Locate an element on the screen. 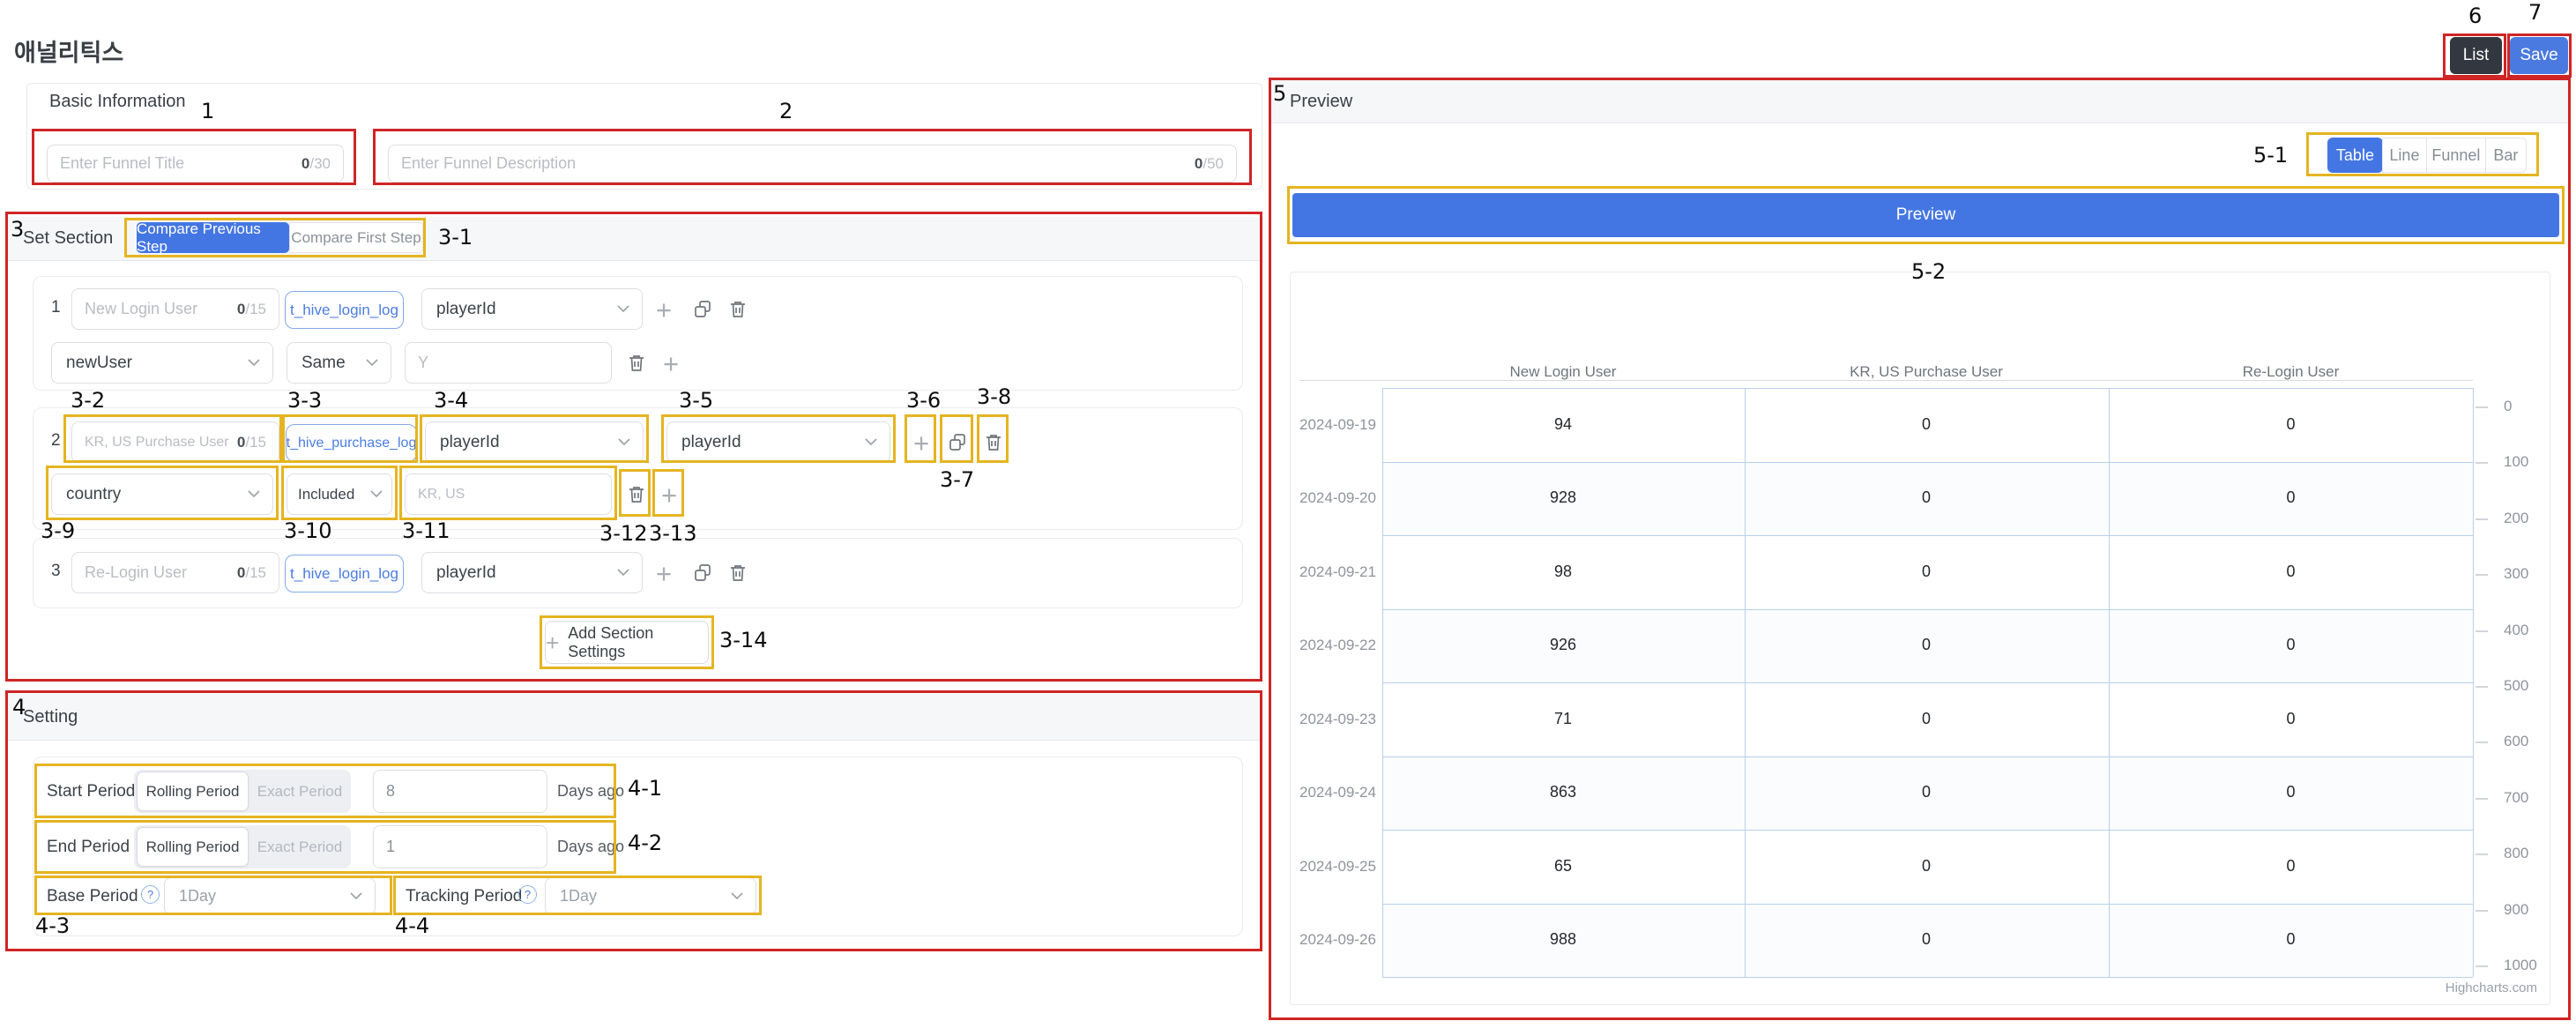 This screenshot has height=1036, width=2576. view-tab-bar: Bar is located at coordinates (2505, 155).